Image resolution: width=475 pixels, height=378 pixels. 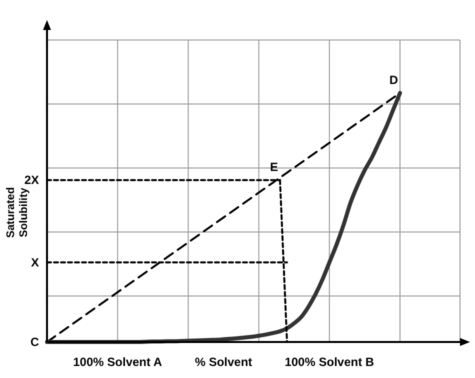 I want to click on x-tick-label: 100% Solvent B, so click(x=329, y=362).